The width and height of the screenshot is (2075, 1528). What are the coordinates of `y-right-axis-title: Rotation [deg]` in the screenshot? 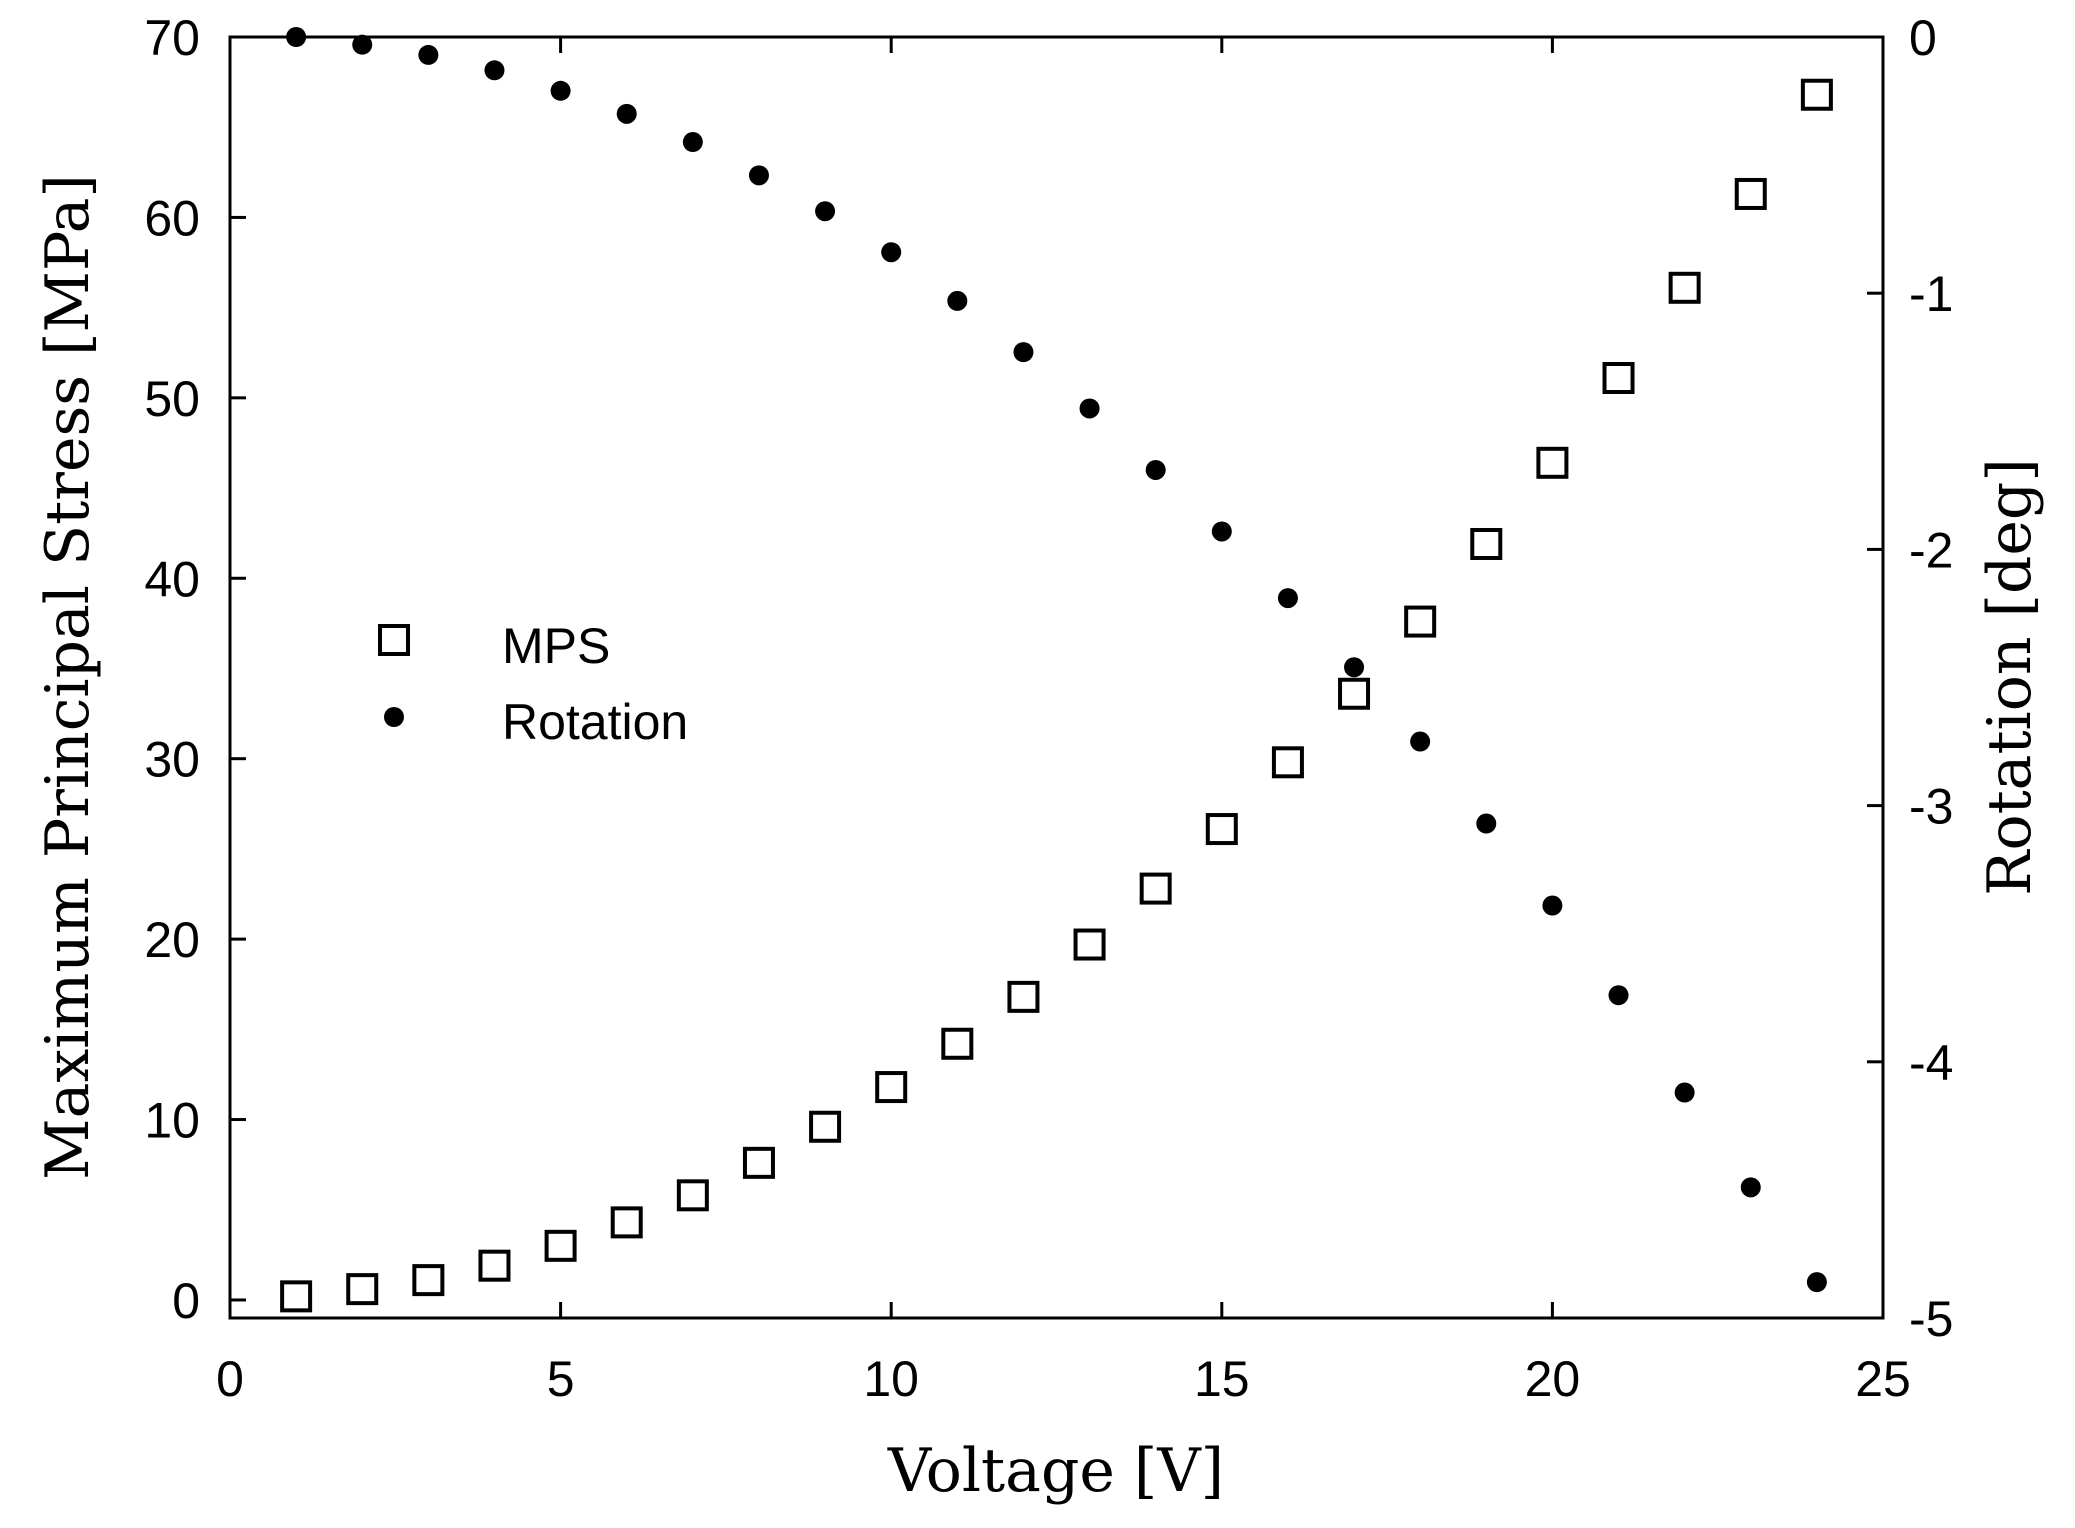 It's located at (2010, 676).